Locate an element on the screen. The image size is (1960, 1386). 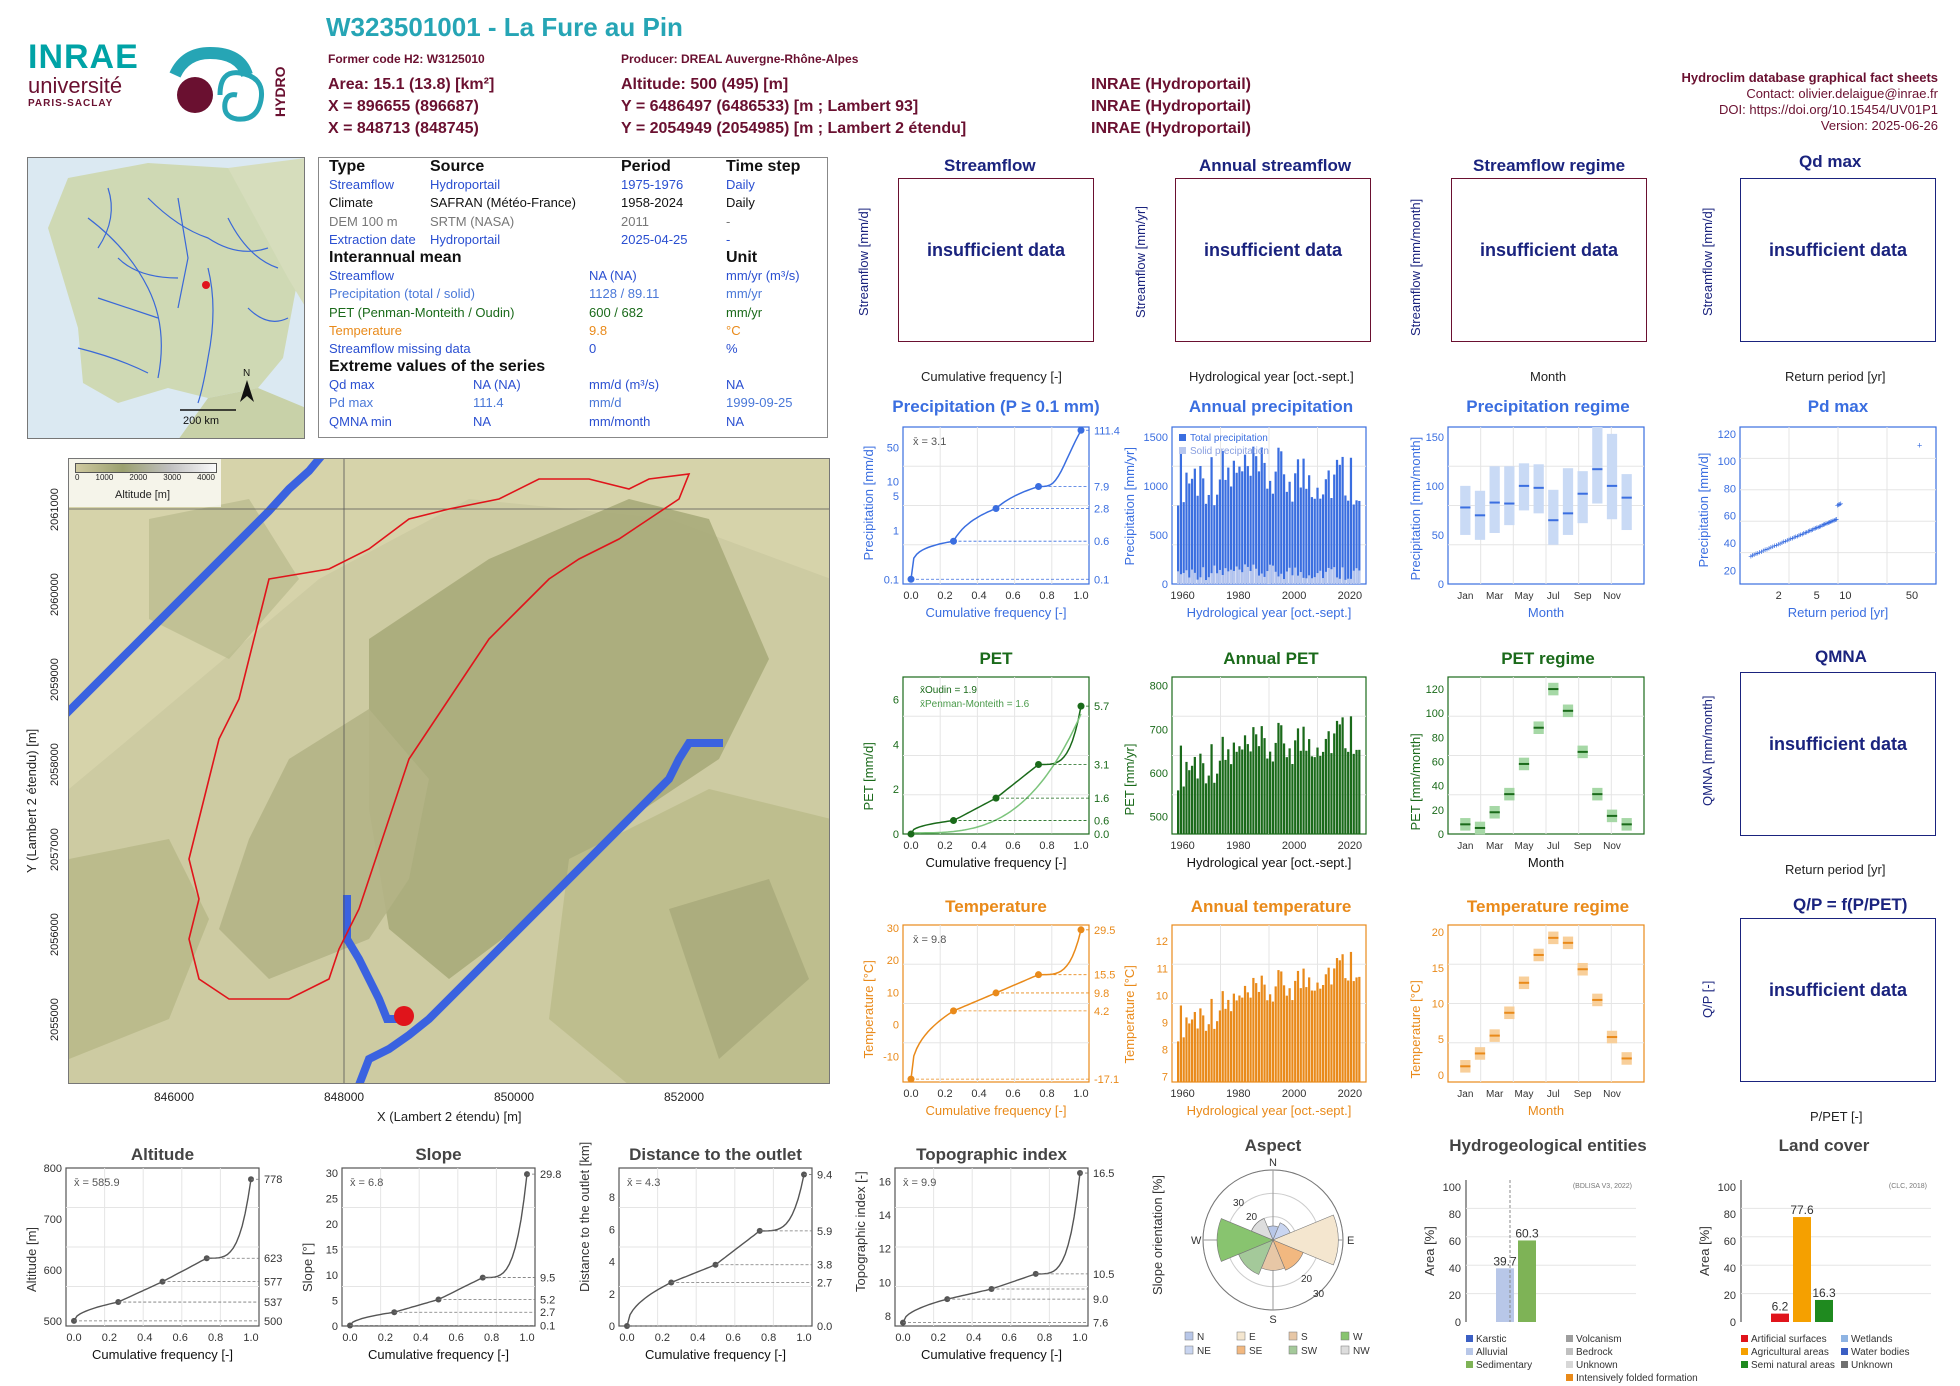
ext-unit: mm/month is located at coordinates (620, 421).